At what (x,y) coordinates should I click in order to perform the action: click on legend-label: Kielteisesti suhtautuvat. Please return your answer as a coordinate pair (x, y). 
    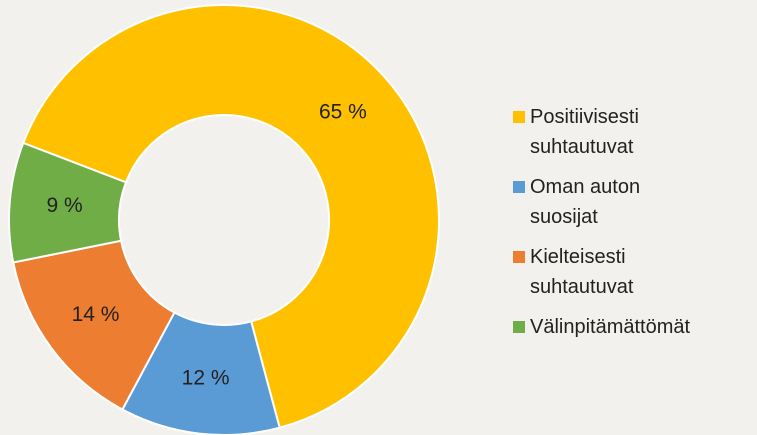
    Looking at the image, I should click on (582, 272).